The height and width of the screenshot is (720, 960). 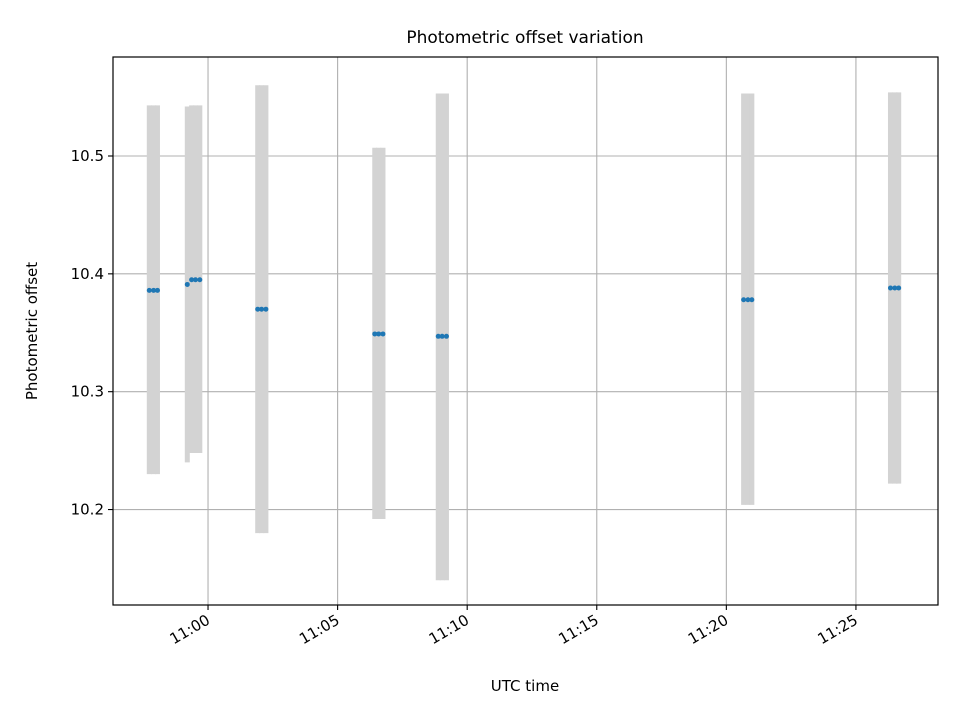 What do you see at coordinates (190, 629) in the screenshot?
I see `x-tick-label: 11:00` at bounding box center [190, 629].